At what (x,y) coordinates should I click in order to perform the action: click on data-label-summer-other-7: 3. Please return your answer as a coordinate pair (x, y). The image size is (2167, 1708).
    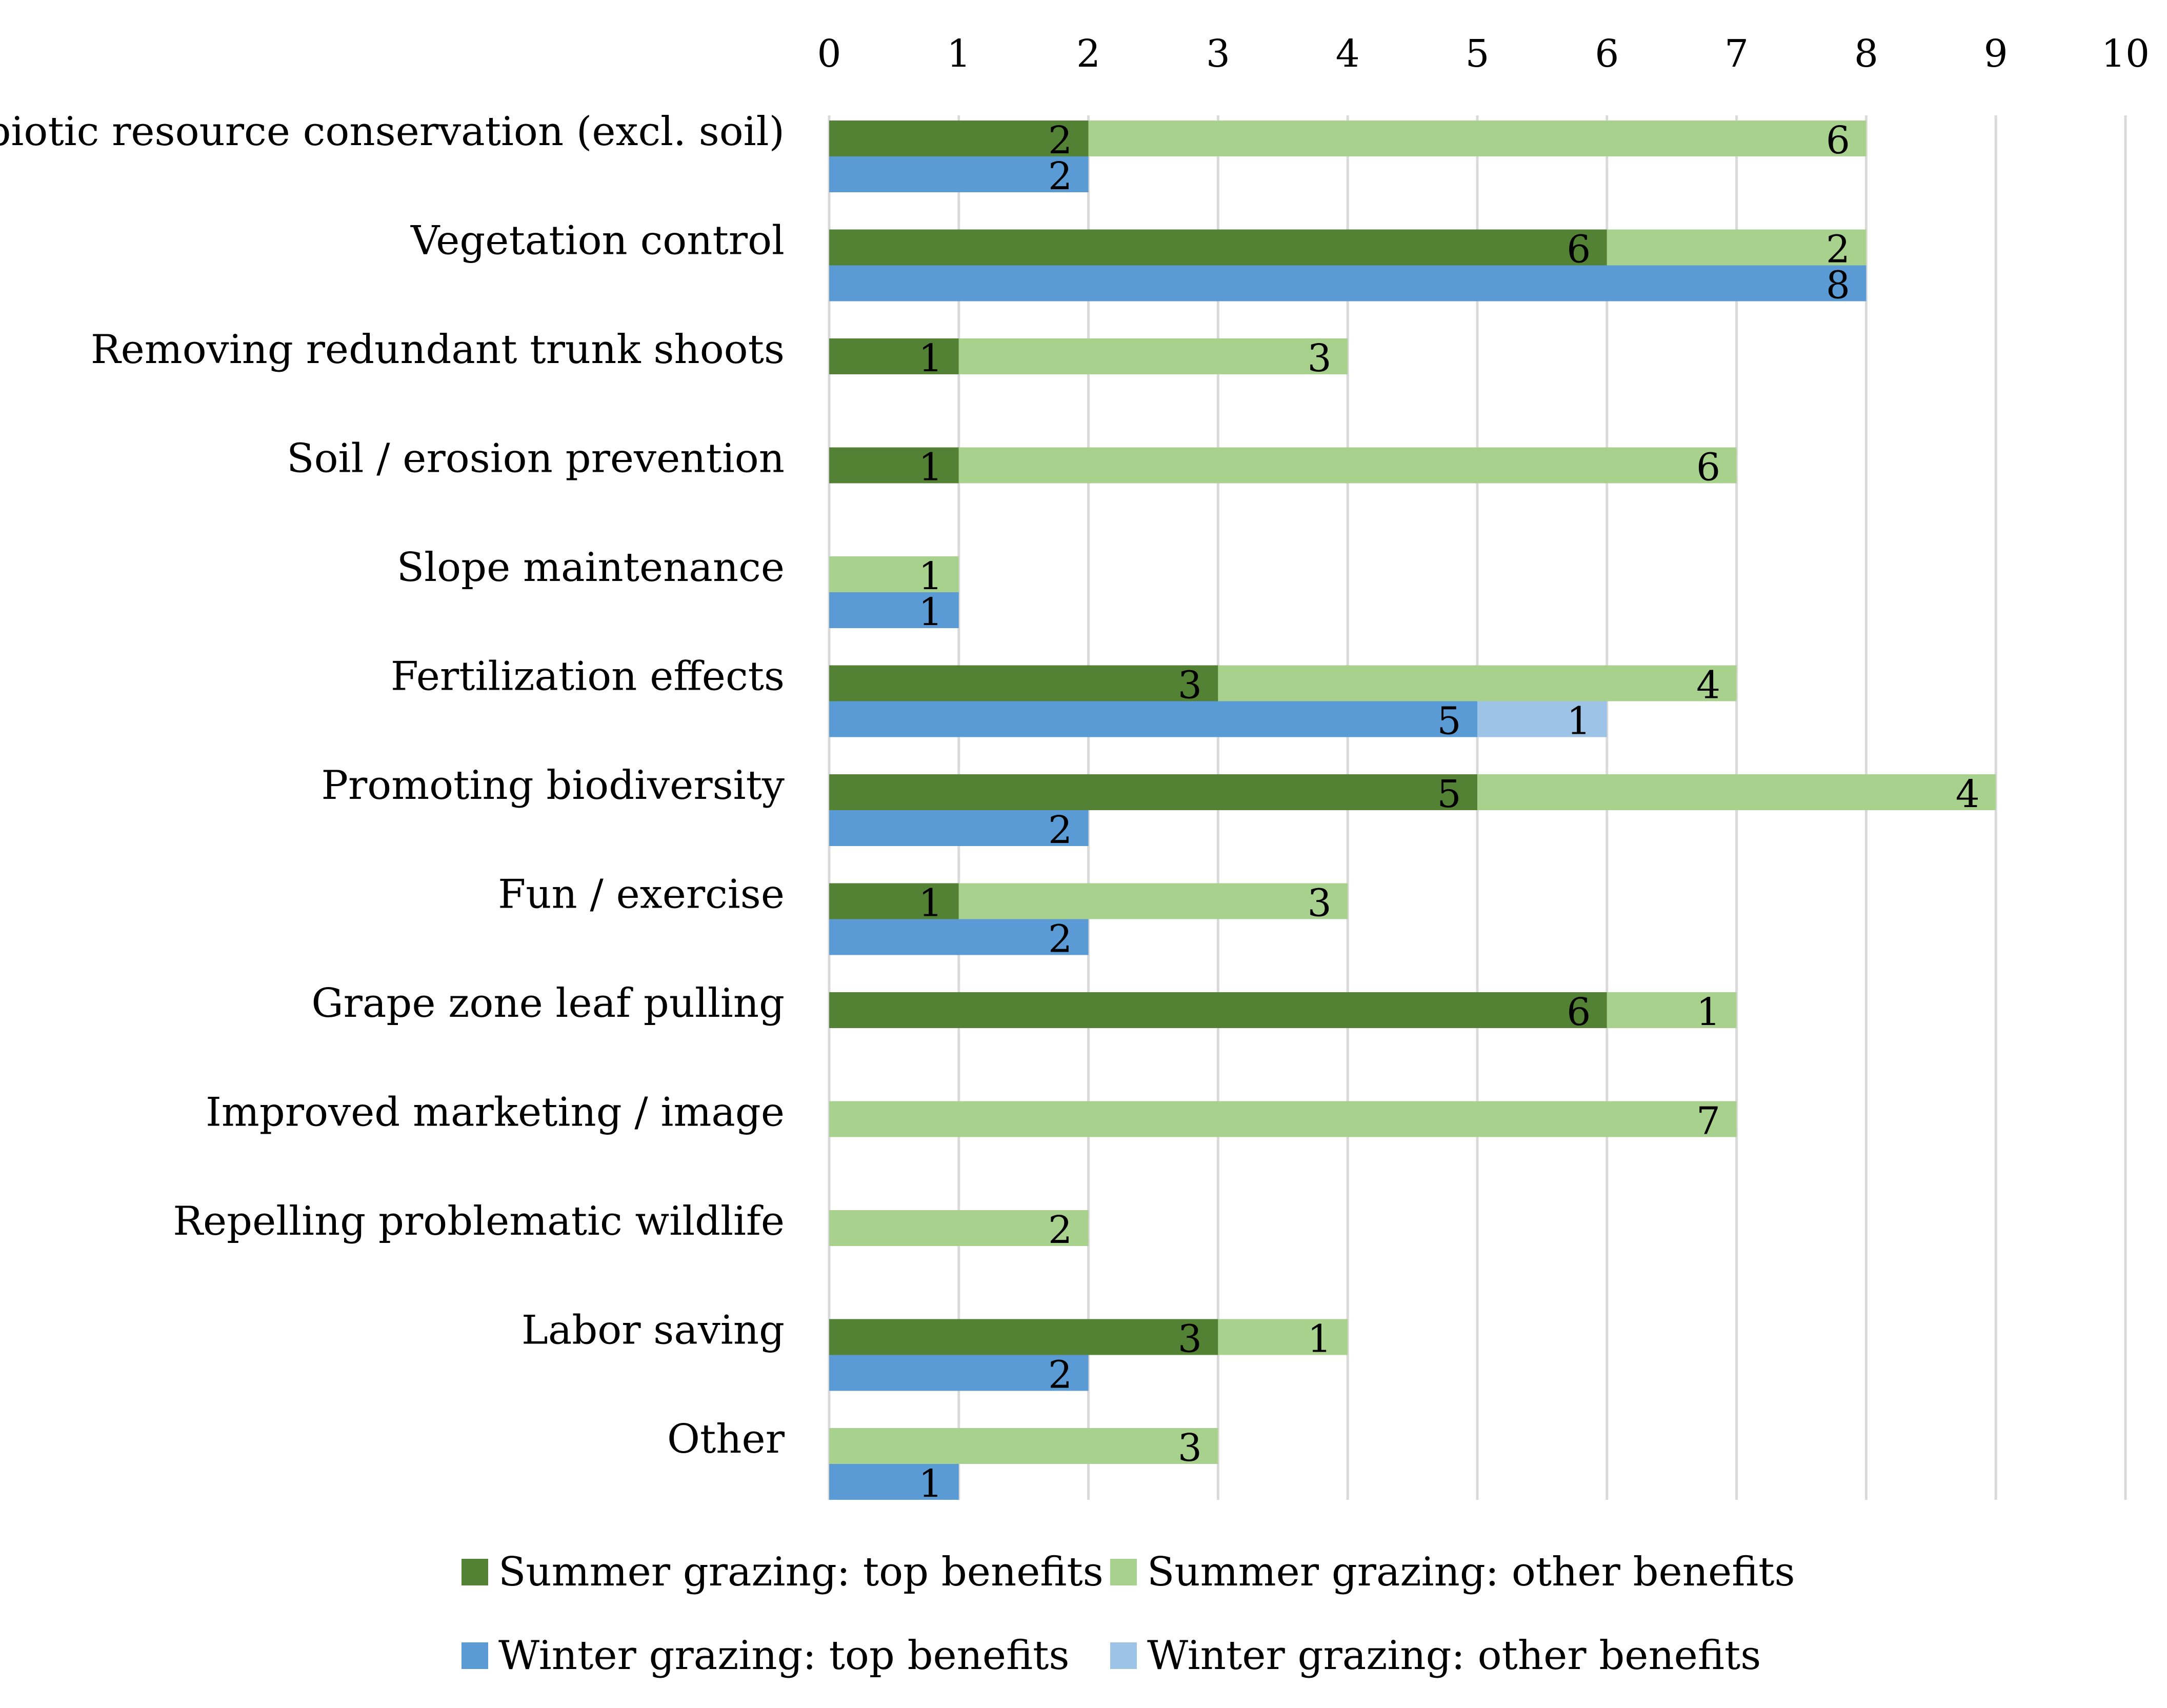
    Looking at the image, I should click on (1320, 903).